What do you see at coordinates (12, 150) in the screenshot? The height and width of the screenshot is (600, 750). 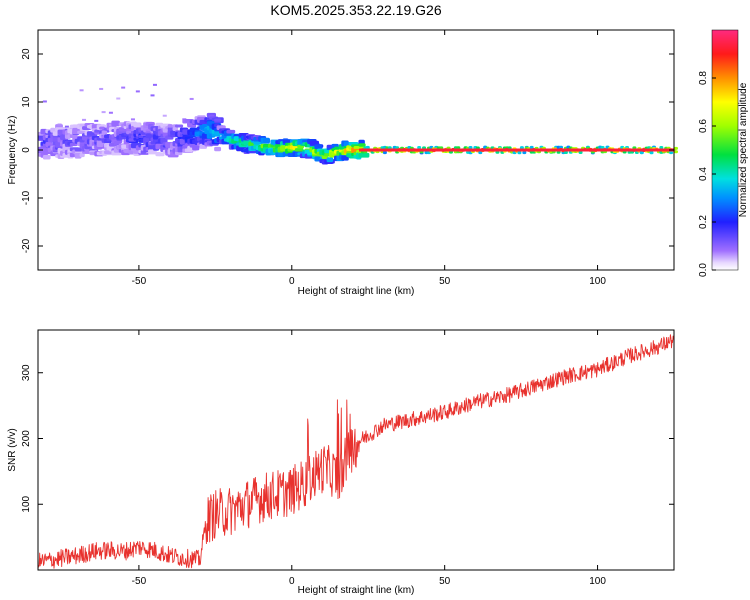 I see `spectrogram-y-axis-label: Frequency (Hz)` at bounding box center [12, 150].